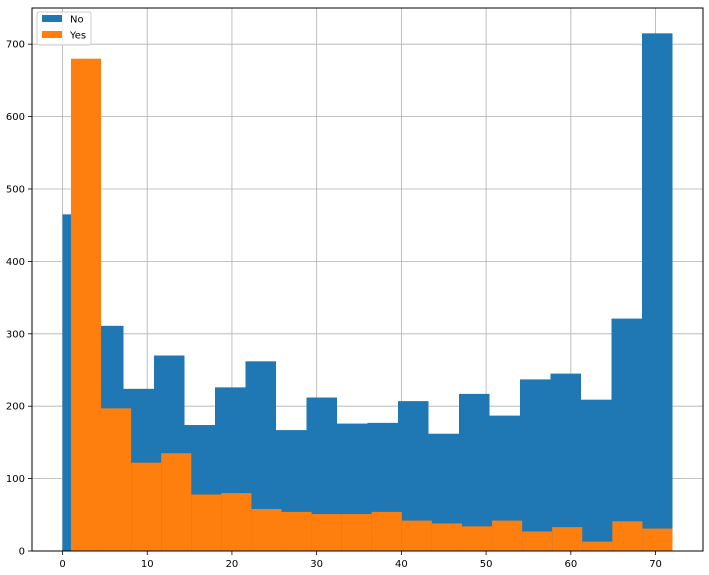 This screenshot has height=575, width=709. What do you see at coordinates (52, 18) in the screenshot?
I see `legend-swatch-no` at bounding box center [52, 18].